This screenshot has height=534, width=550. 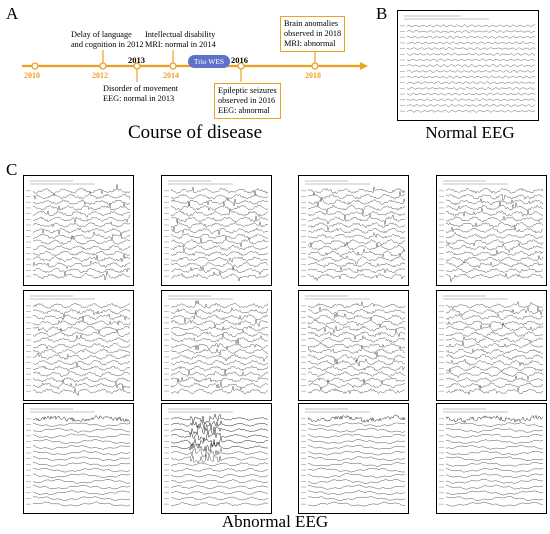 What do you see at coordinates (470, 132) in the screenshot?
I see `normal-eeg-caption: Normal EEG` at bounding box center [470, 132].